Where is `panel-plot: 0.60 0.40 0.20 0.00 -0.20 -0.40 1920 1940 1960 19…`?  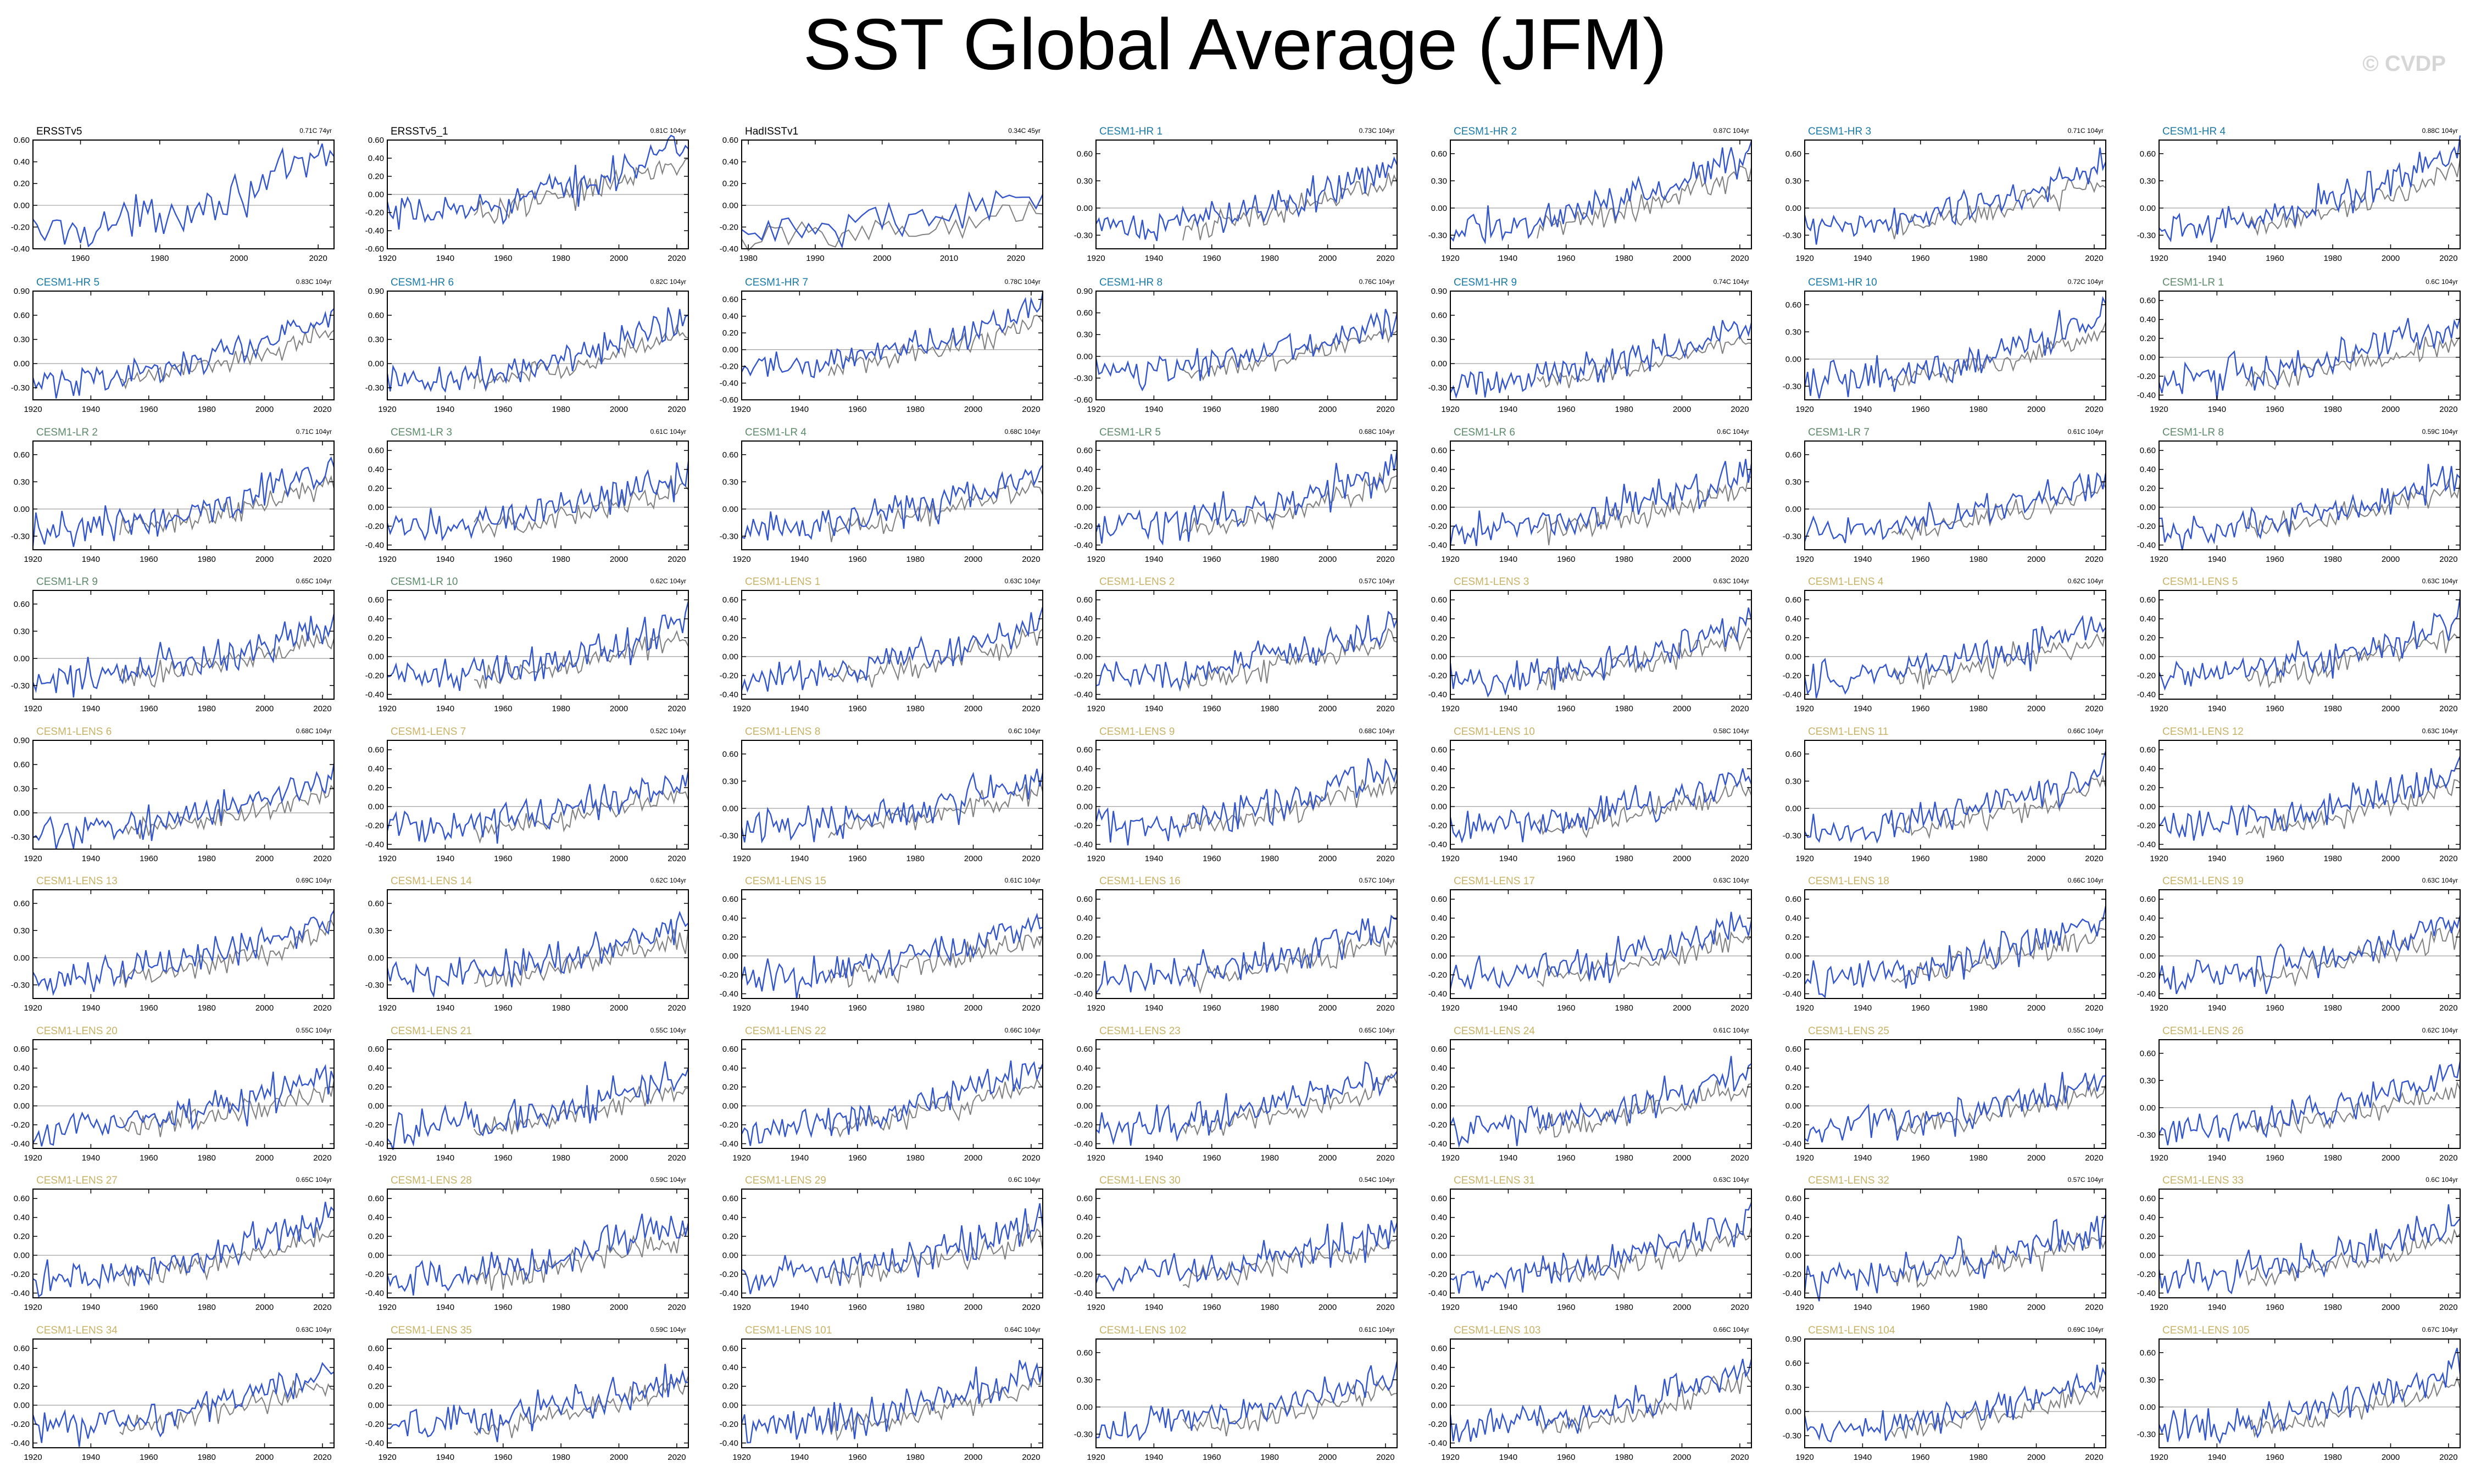
panel-plot: 0.60 0.40 0.20 0.00 -0.20 -0.40 1920 1940 1960 19… is located at coordinates (1236, 1250).